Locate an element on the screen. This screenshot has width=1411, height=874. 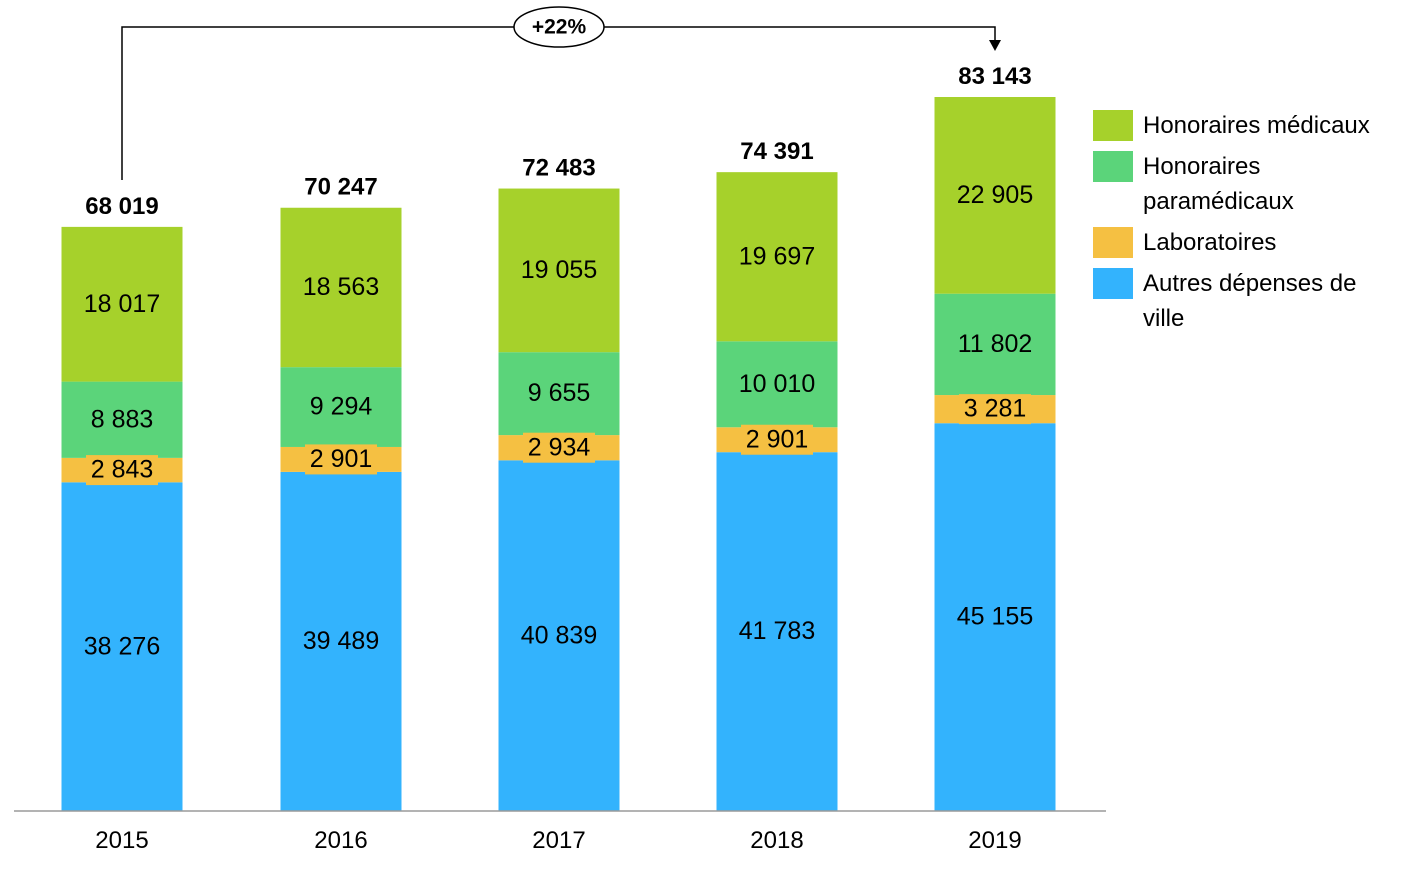
label-honoraires-paramedicaux-2019: 11 802 is located at coordinates (995, 344).